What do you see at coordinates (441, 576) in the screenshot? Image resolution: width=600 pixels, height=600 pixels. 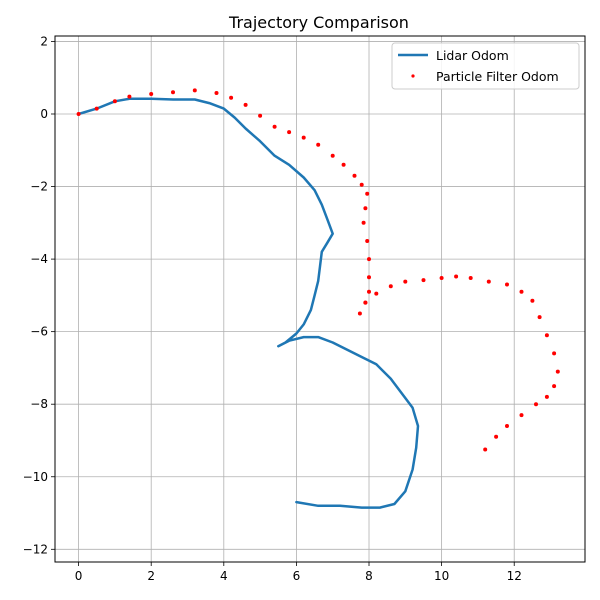 I see `x-tick-label: 10` at bounding box center [441, 576].